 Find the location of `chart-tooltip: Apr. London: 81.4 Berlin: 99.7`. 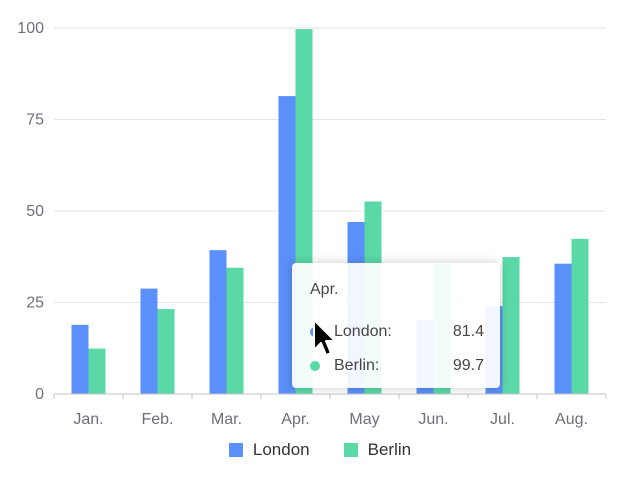

chart-tooltip: Apr. London: 81.4 Berlin: 99.7 is located at coordinates (396, 325).